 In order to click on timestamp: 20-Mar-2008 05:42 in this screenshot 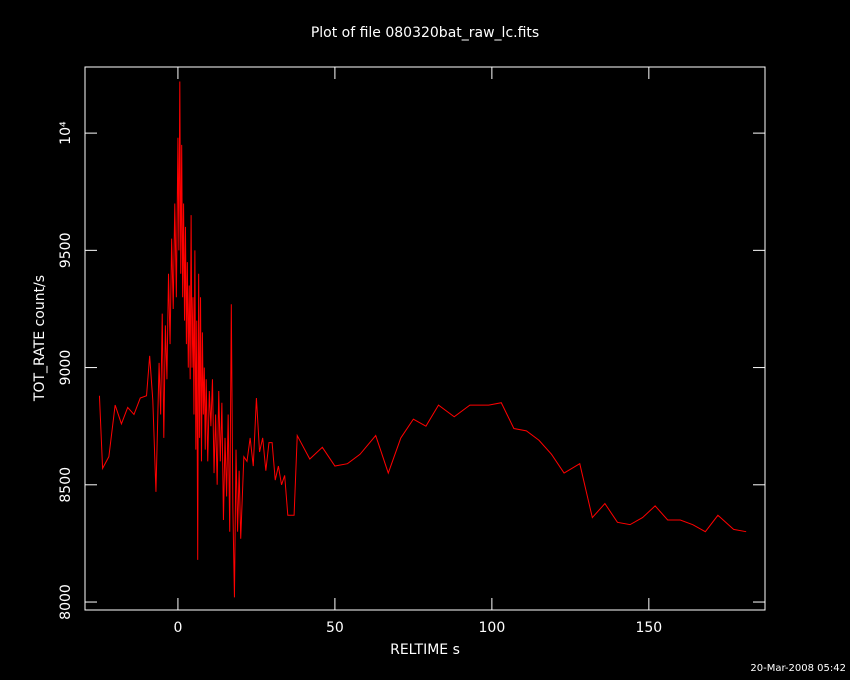, I will do `click(798, 668)`.